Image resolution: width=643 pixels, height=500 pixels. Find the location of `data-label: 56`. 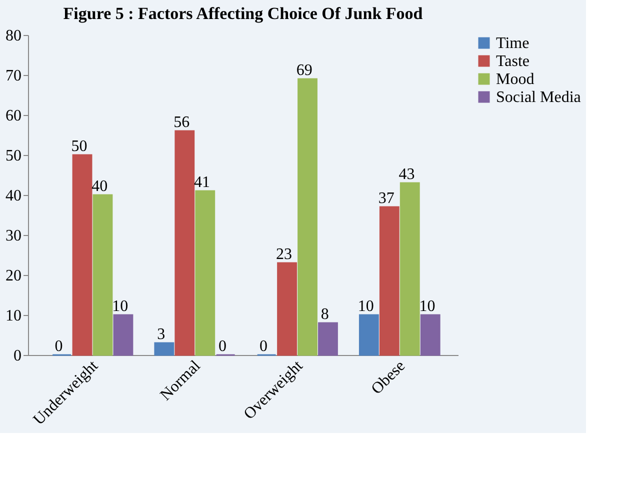

data-label: 56 is located at coordinates (182, 122).